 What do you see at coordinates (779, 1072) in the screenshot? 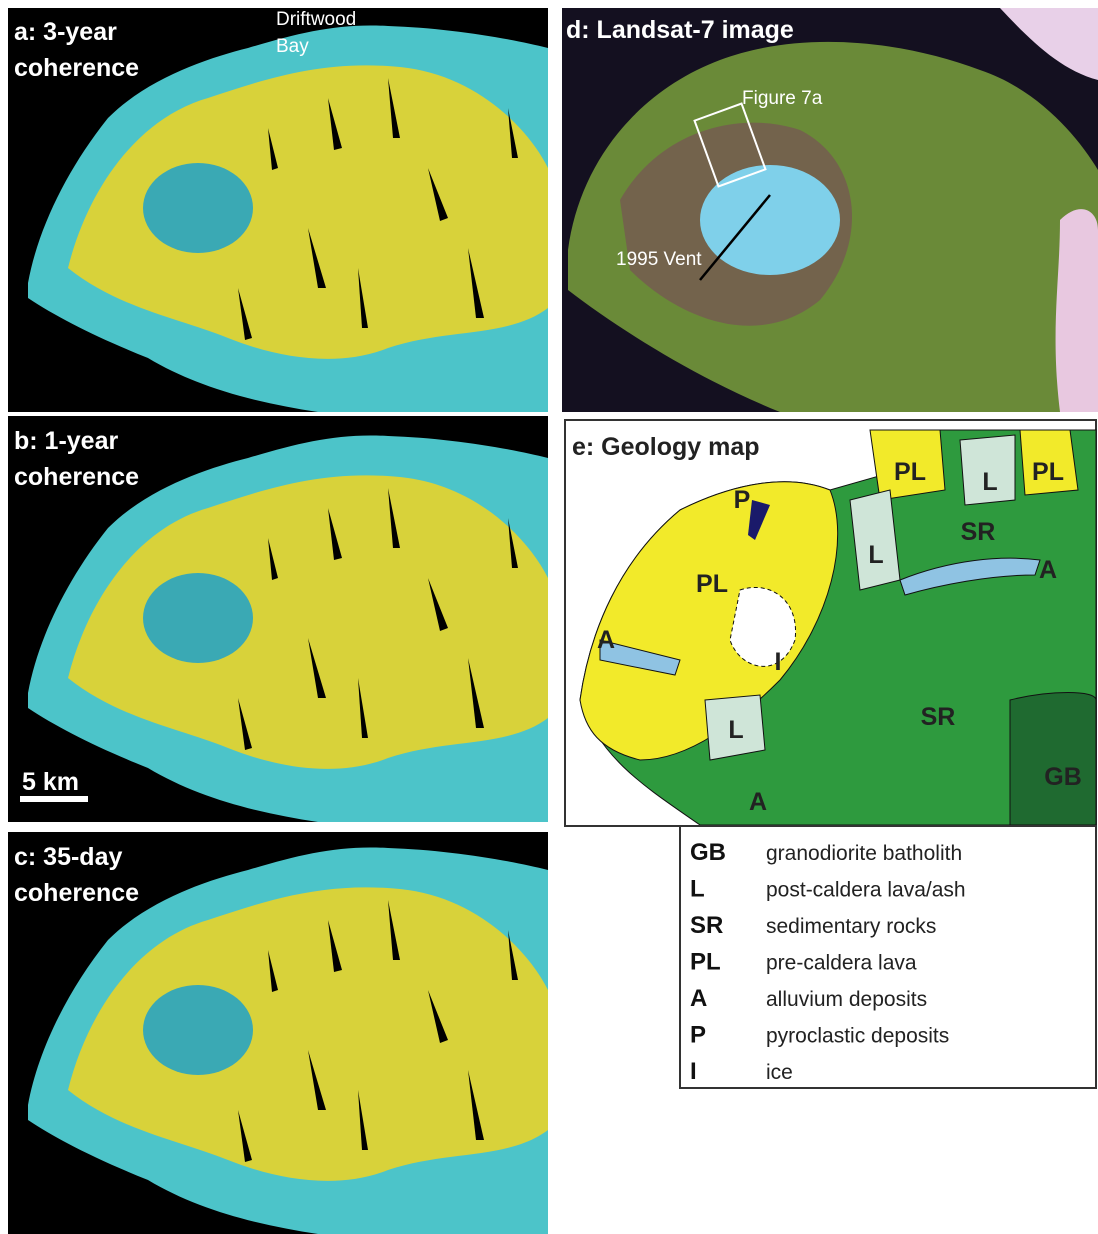
I see `legend-description: ice` at bounding box center [779, 1072].